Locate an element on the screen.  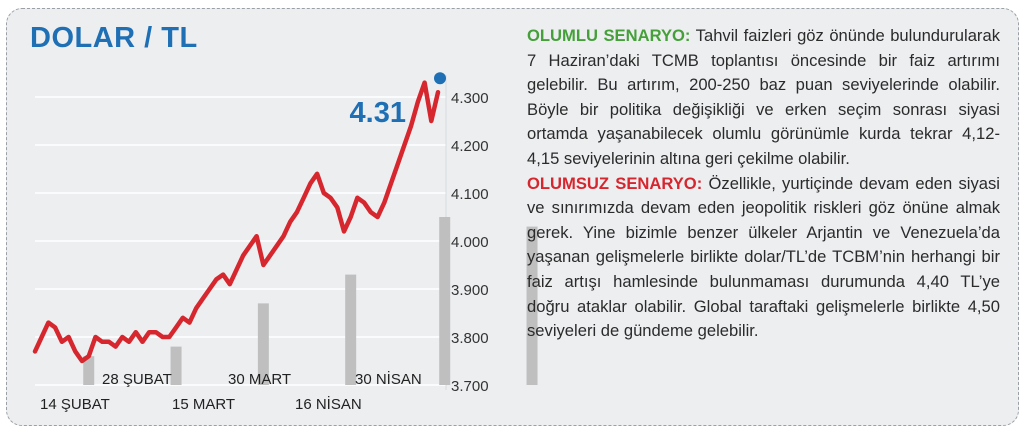
y-tick-label: 3.700 is located at coordinates (470, 386).